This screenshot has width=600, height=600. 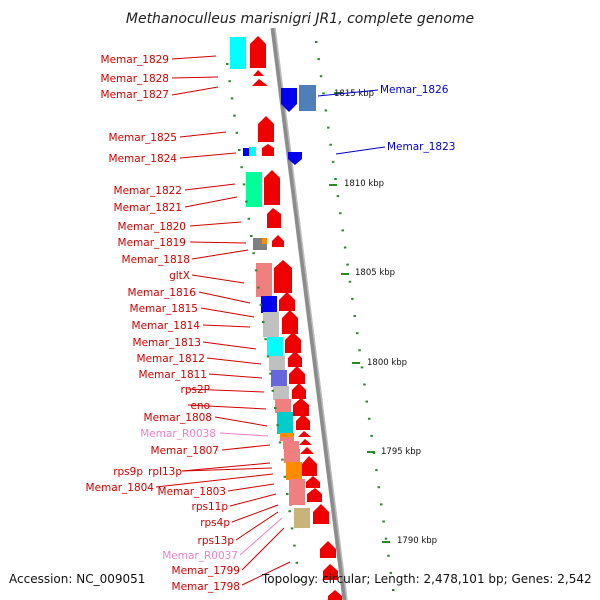 What do you see at coordinates (206, 587) in the screenshot?
I see `gene-label: Memar_1798` at bounding box center [206, 587].